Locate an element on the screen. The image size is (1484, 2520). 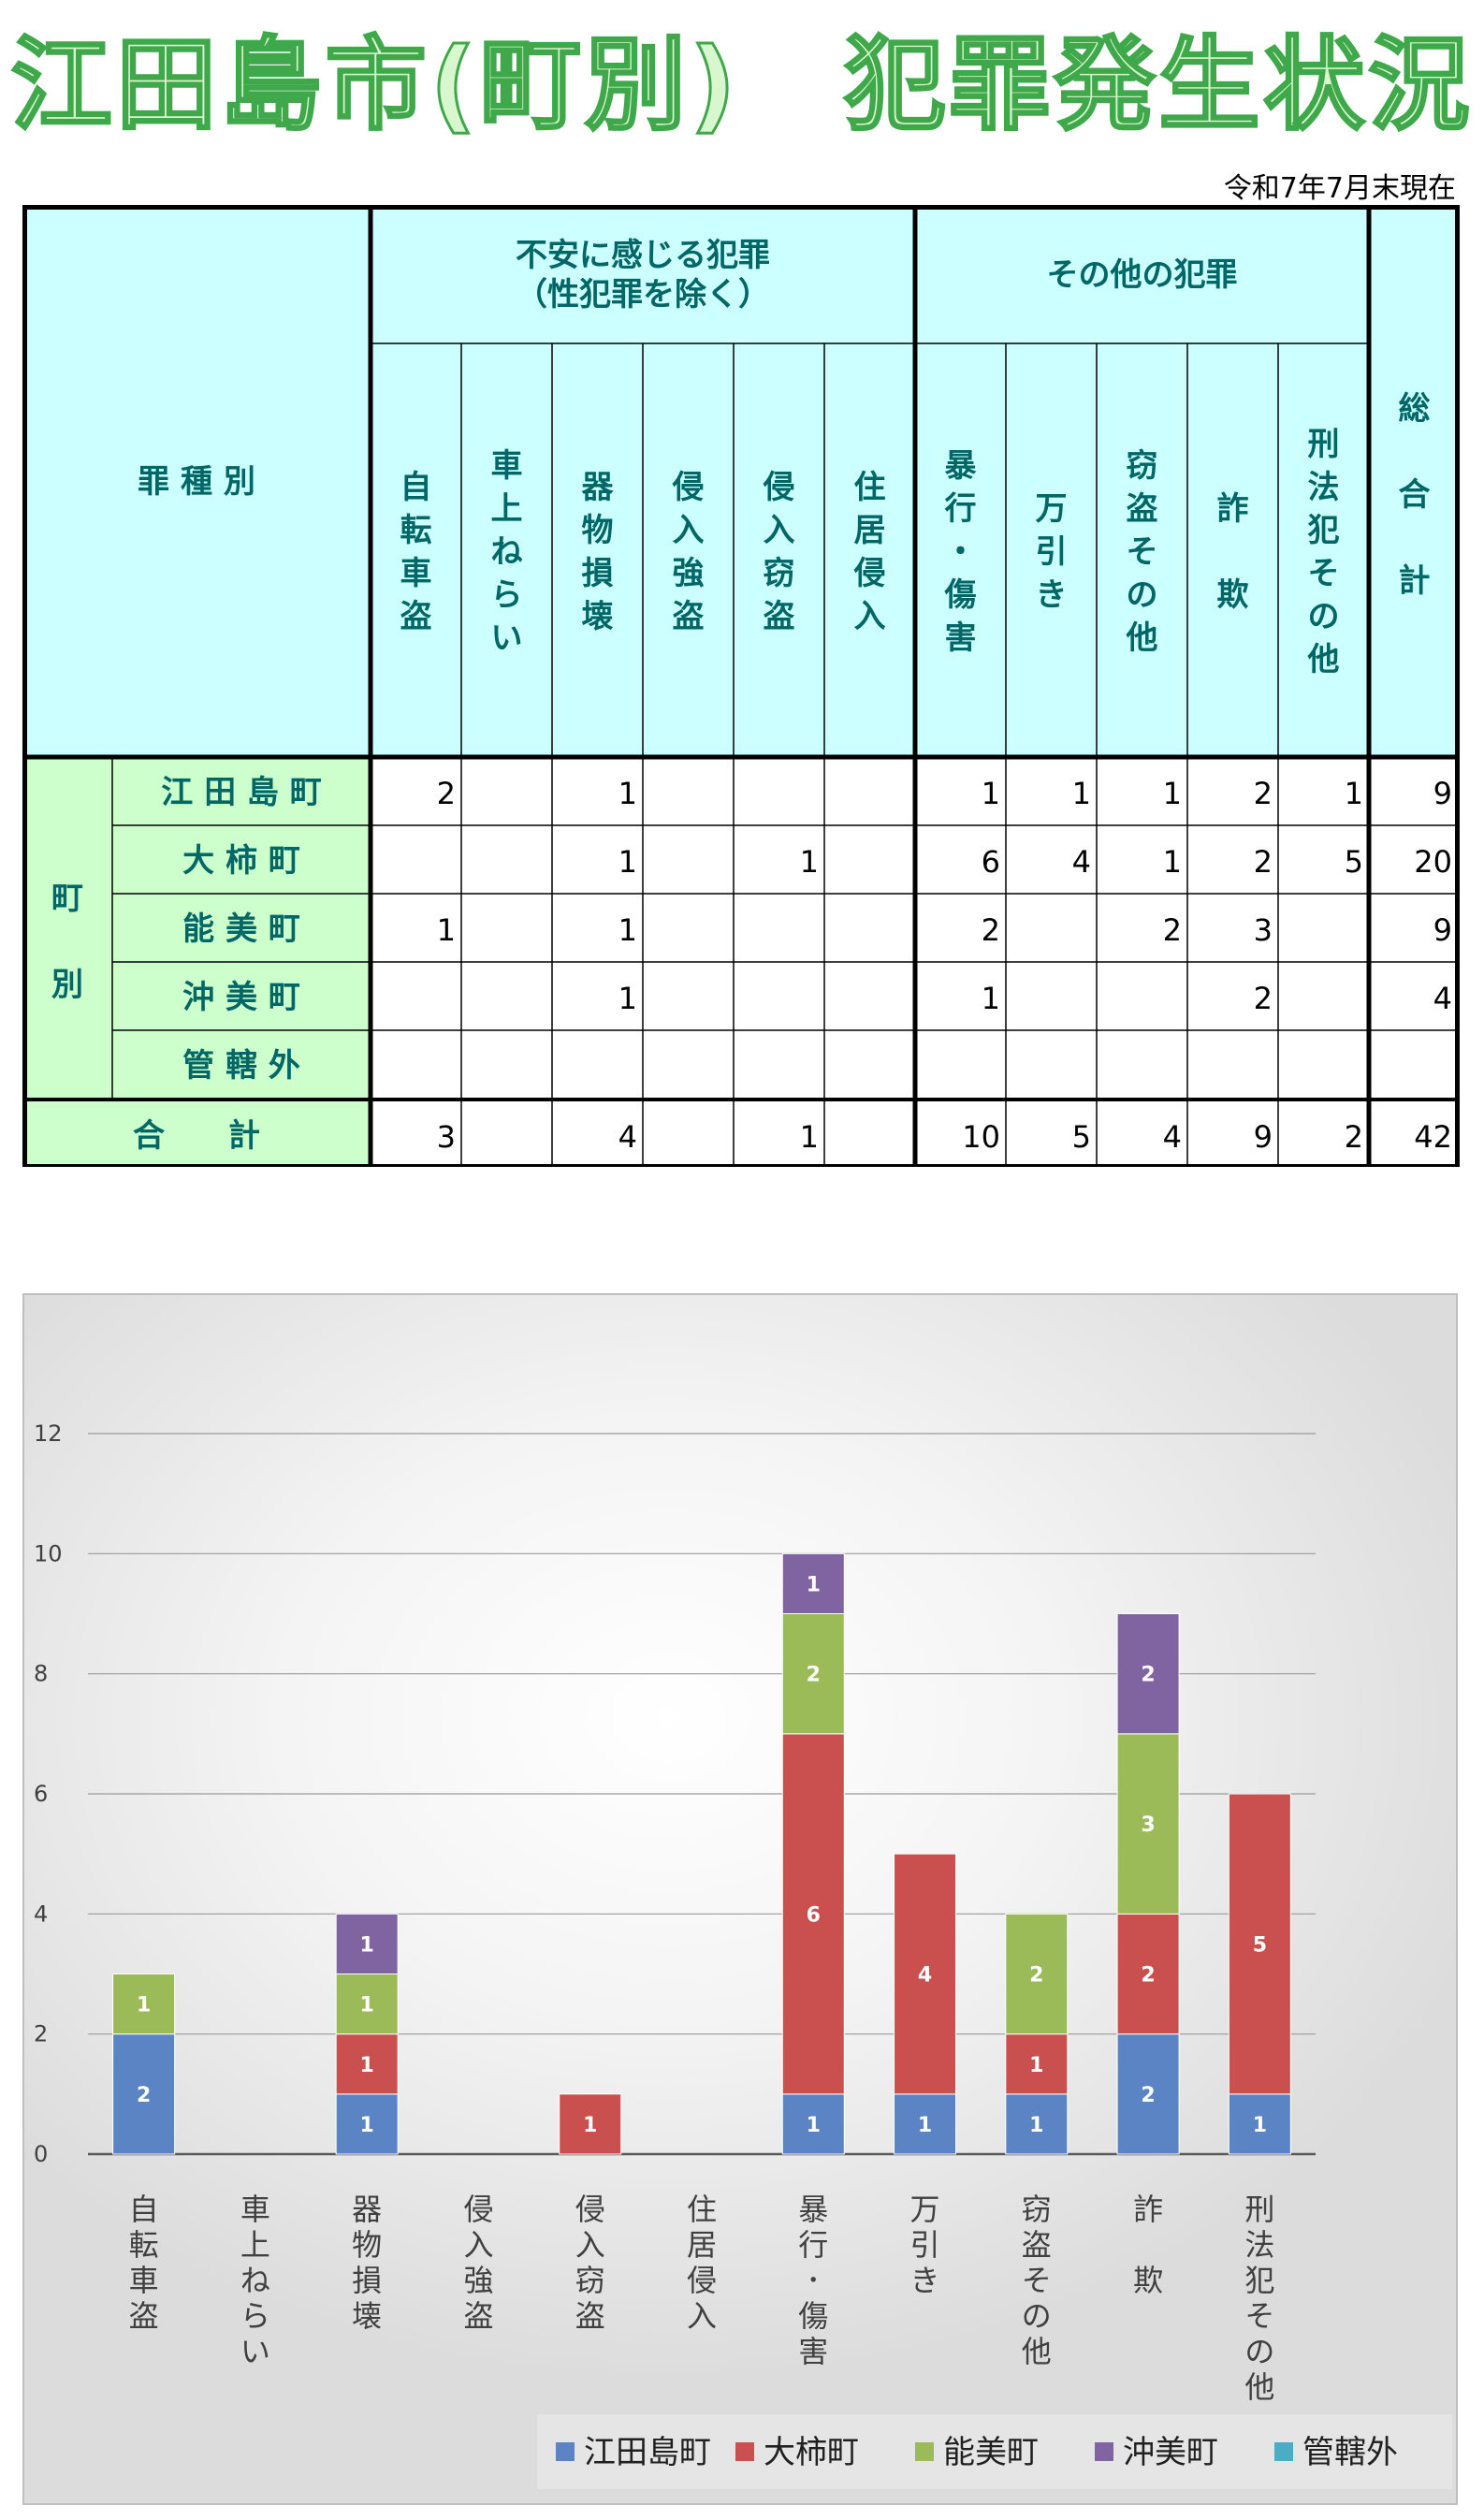
y-tick-label: 0 is located at coordinates (41, 2154).